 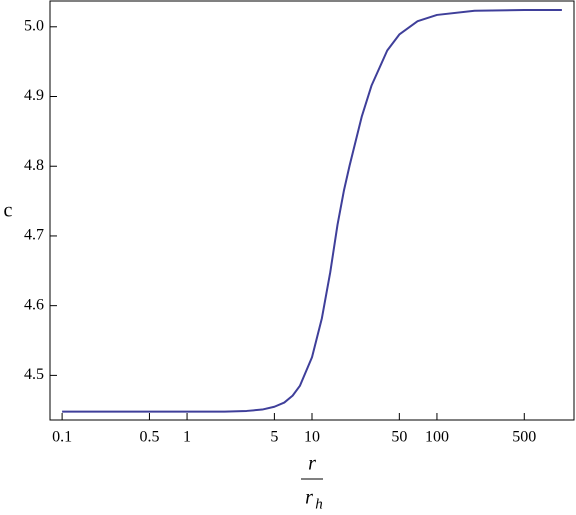 I want to click on x-tick-label: 100, so click(x=437, y=437).